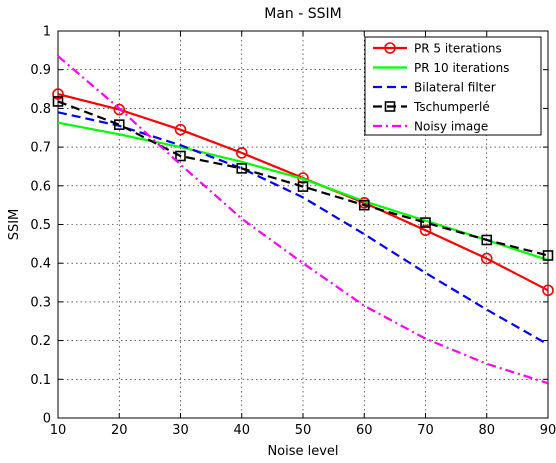 The image size is (556, 463). Describe the element at coordinates (302, 14) in the screenshot. I see `chart-title: Man - SSIM` at that location.